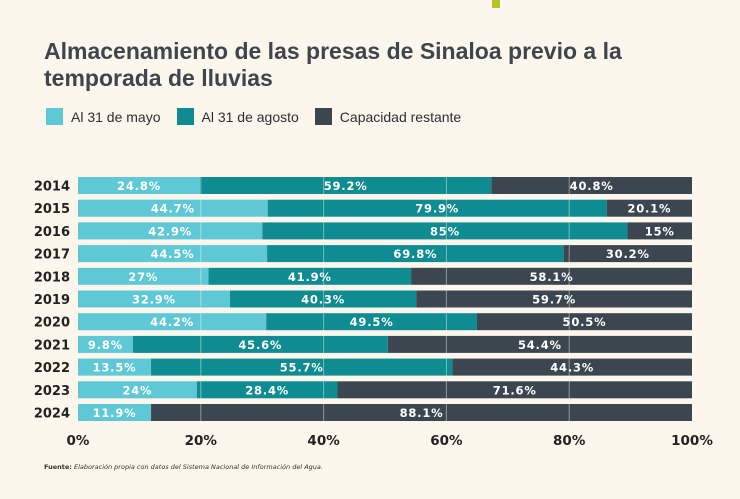 Image resolution: width=740 pixels, height=499 pixels. I want to click on data-label: 85%, so click(445, 231).